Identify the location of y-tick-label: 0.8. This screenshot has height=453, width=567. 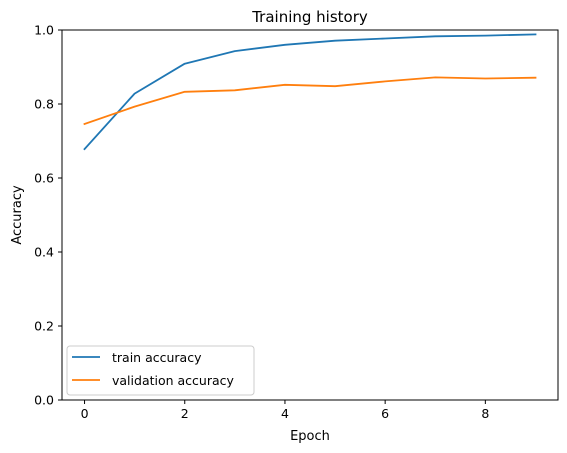
(44, 104).